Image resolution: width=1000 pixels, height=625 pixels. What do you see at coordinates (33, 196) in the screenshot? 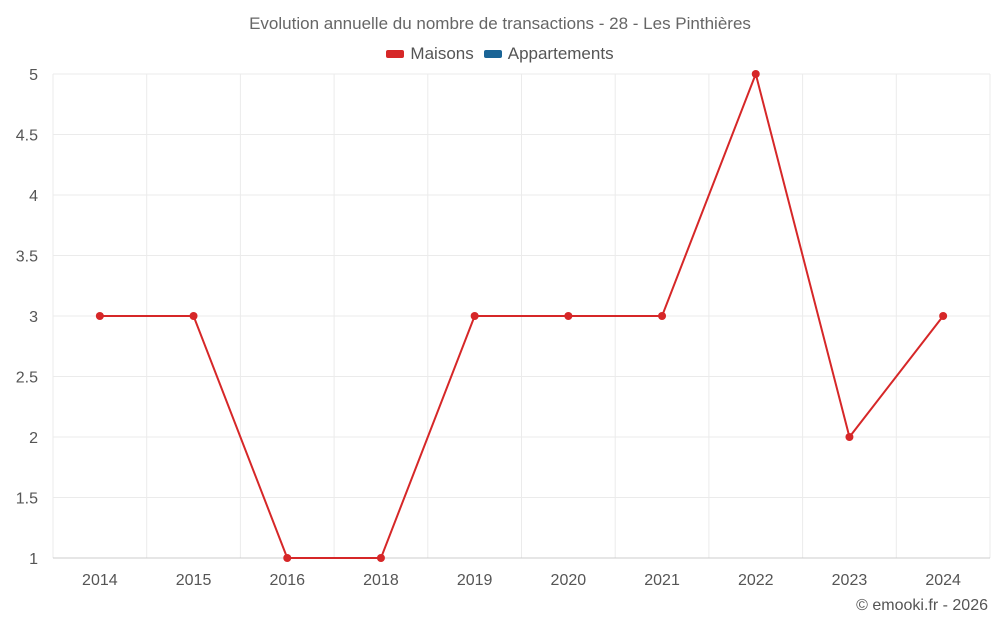
I see `y-tick-label: 4` at bounding box center [33, 196].